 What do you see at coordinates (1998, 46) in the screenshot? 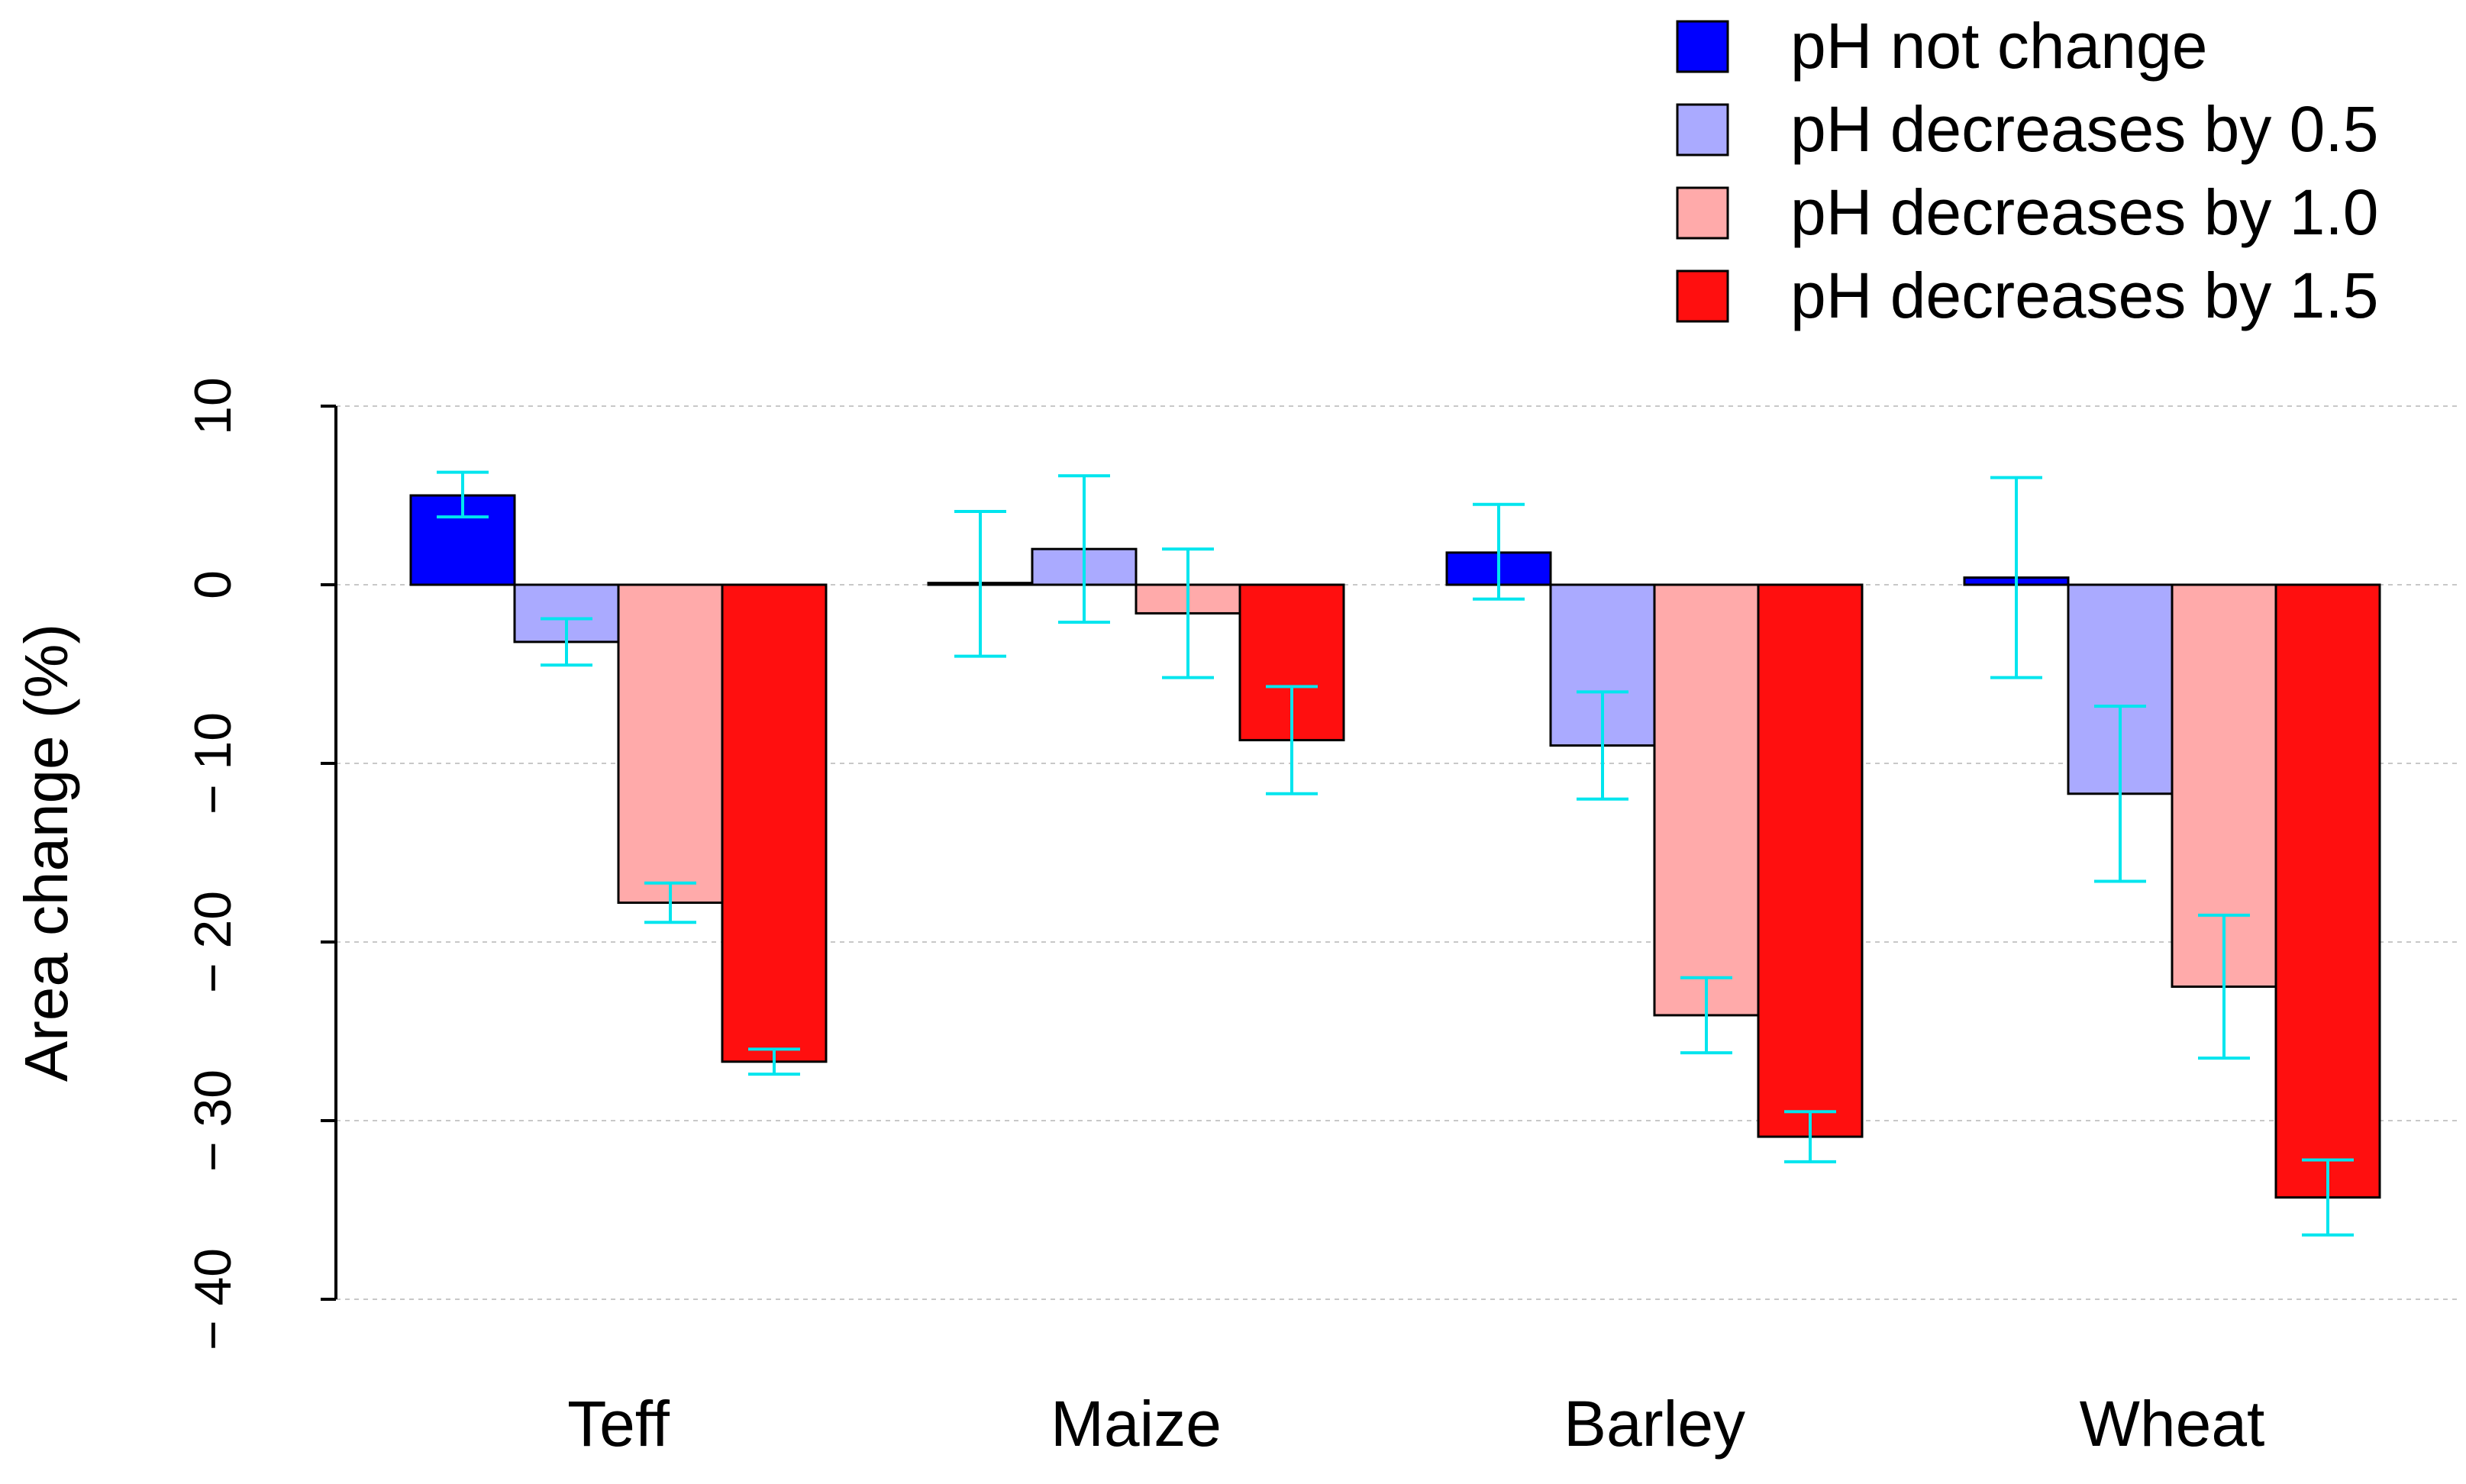
I see `legend-label: pH not change` at bounding box center [1998, 46].